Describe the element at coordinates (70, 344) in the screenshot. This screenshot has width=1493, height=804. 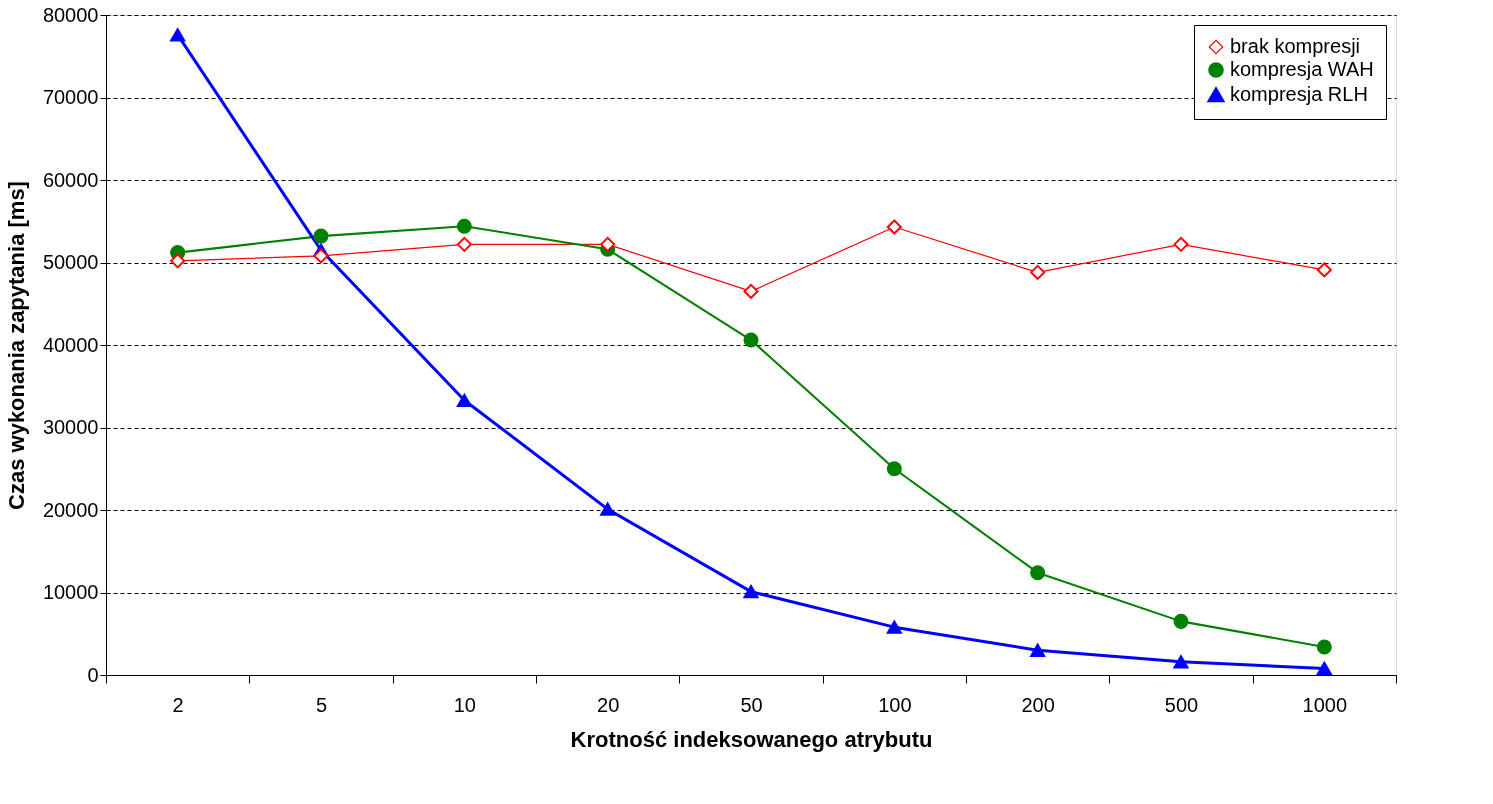
I see `y-tick-label: 40000` at that location.